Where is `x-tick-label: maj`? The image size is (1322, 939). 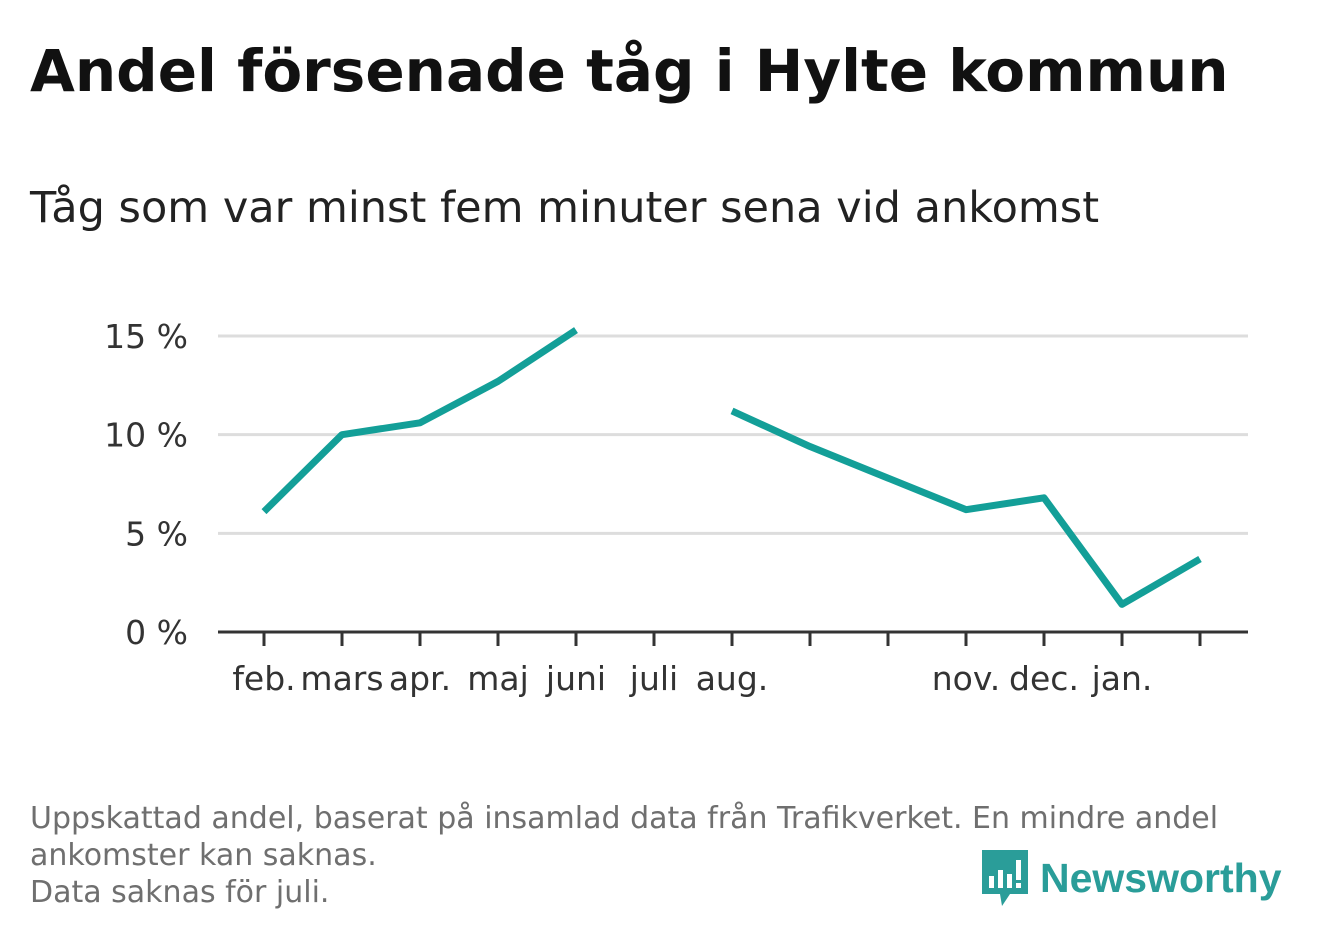 x-tick-label: maj is located at coordinates (498, 678).